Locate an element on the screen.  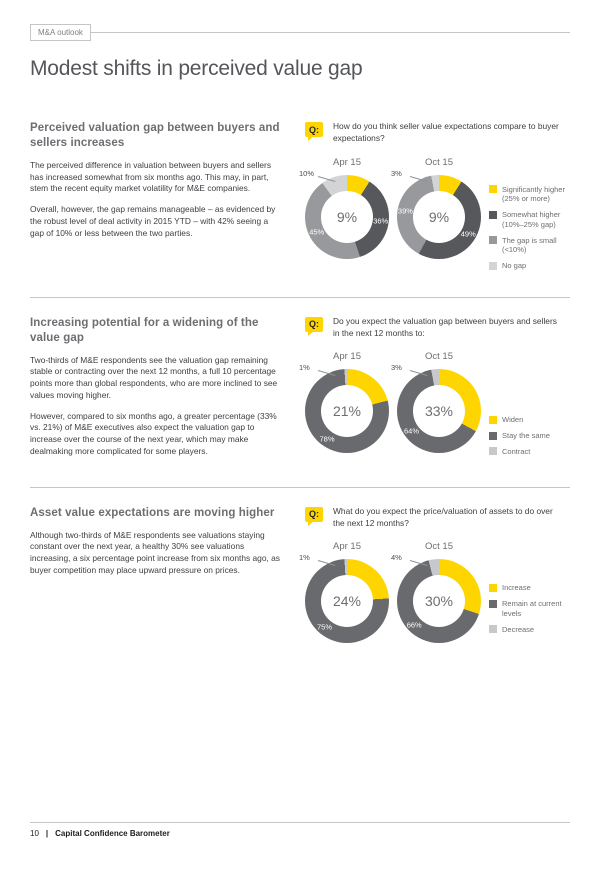
question-badge-label: Q: is located at coordinates (314, 324).